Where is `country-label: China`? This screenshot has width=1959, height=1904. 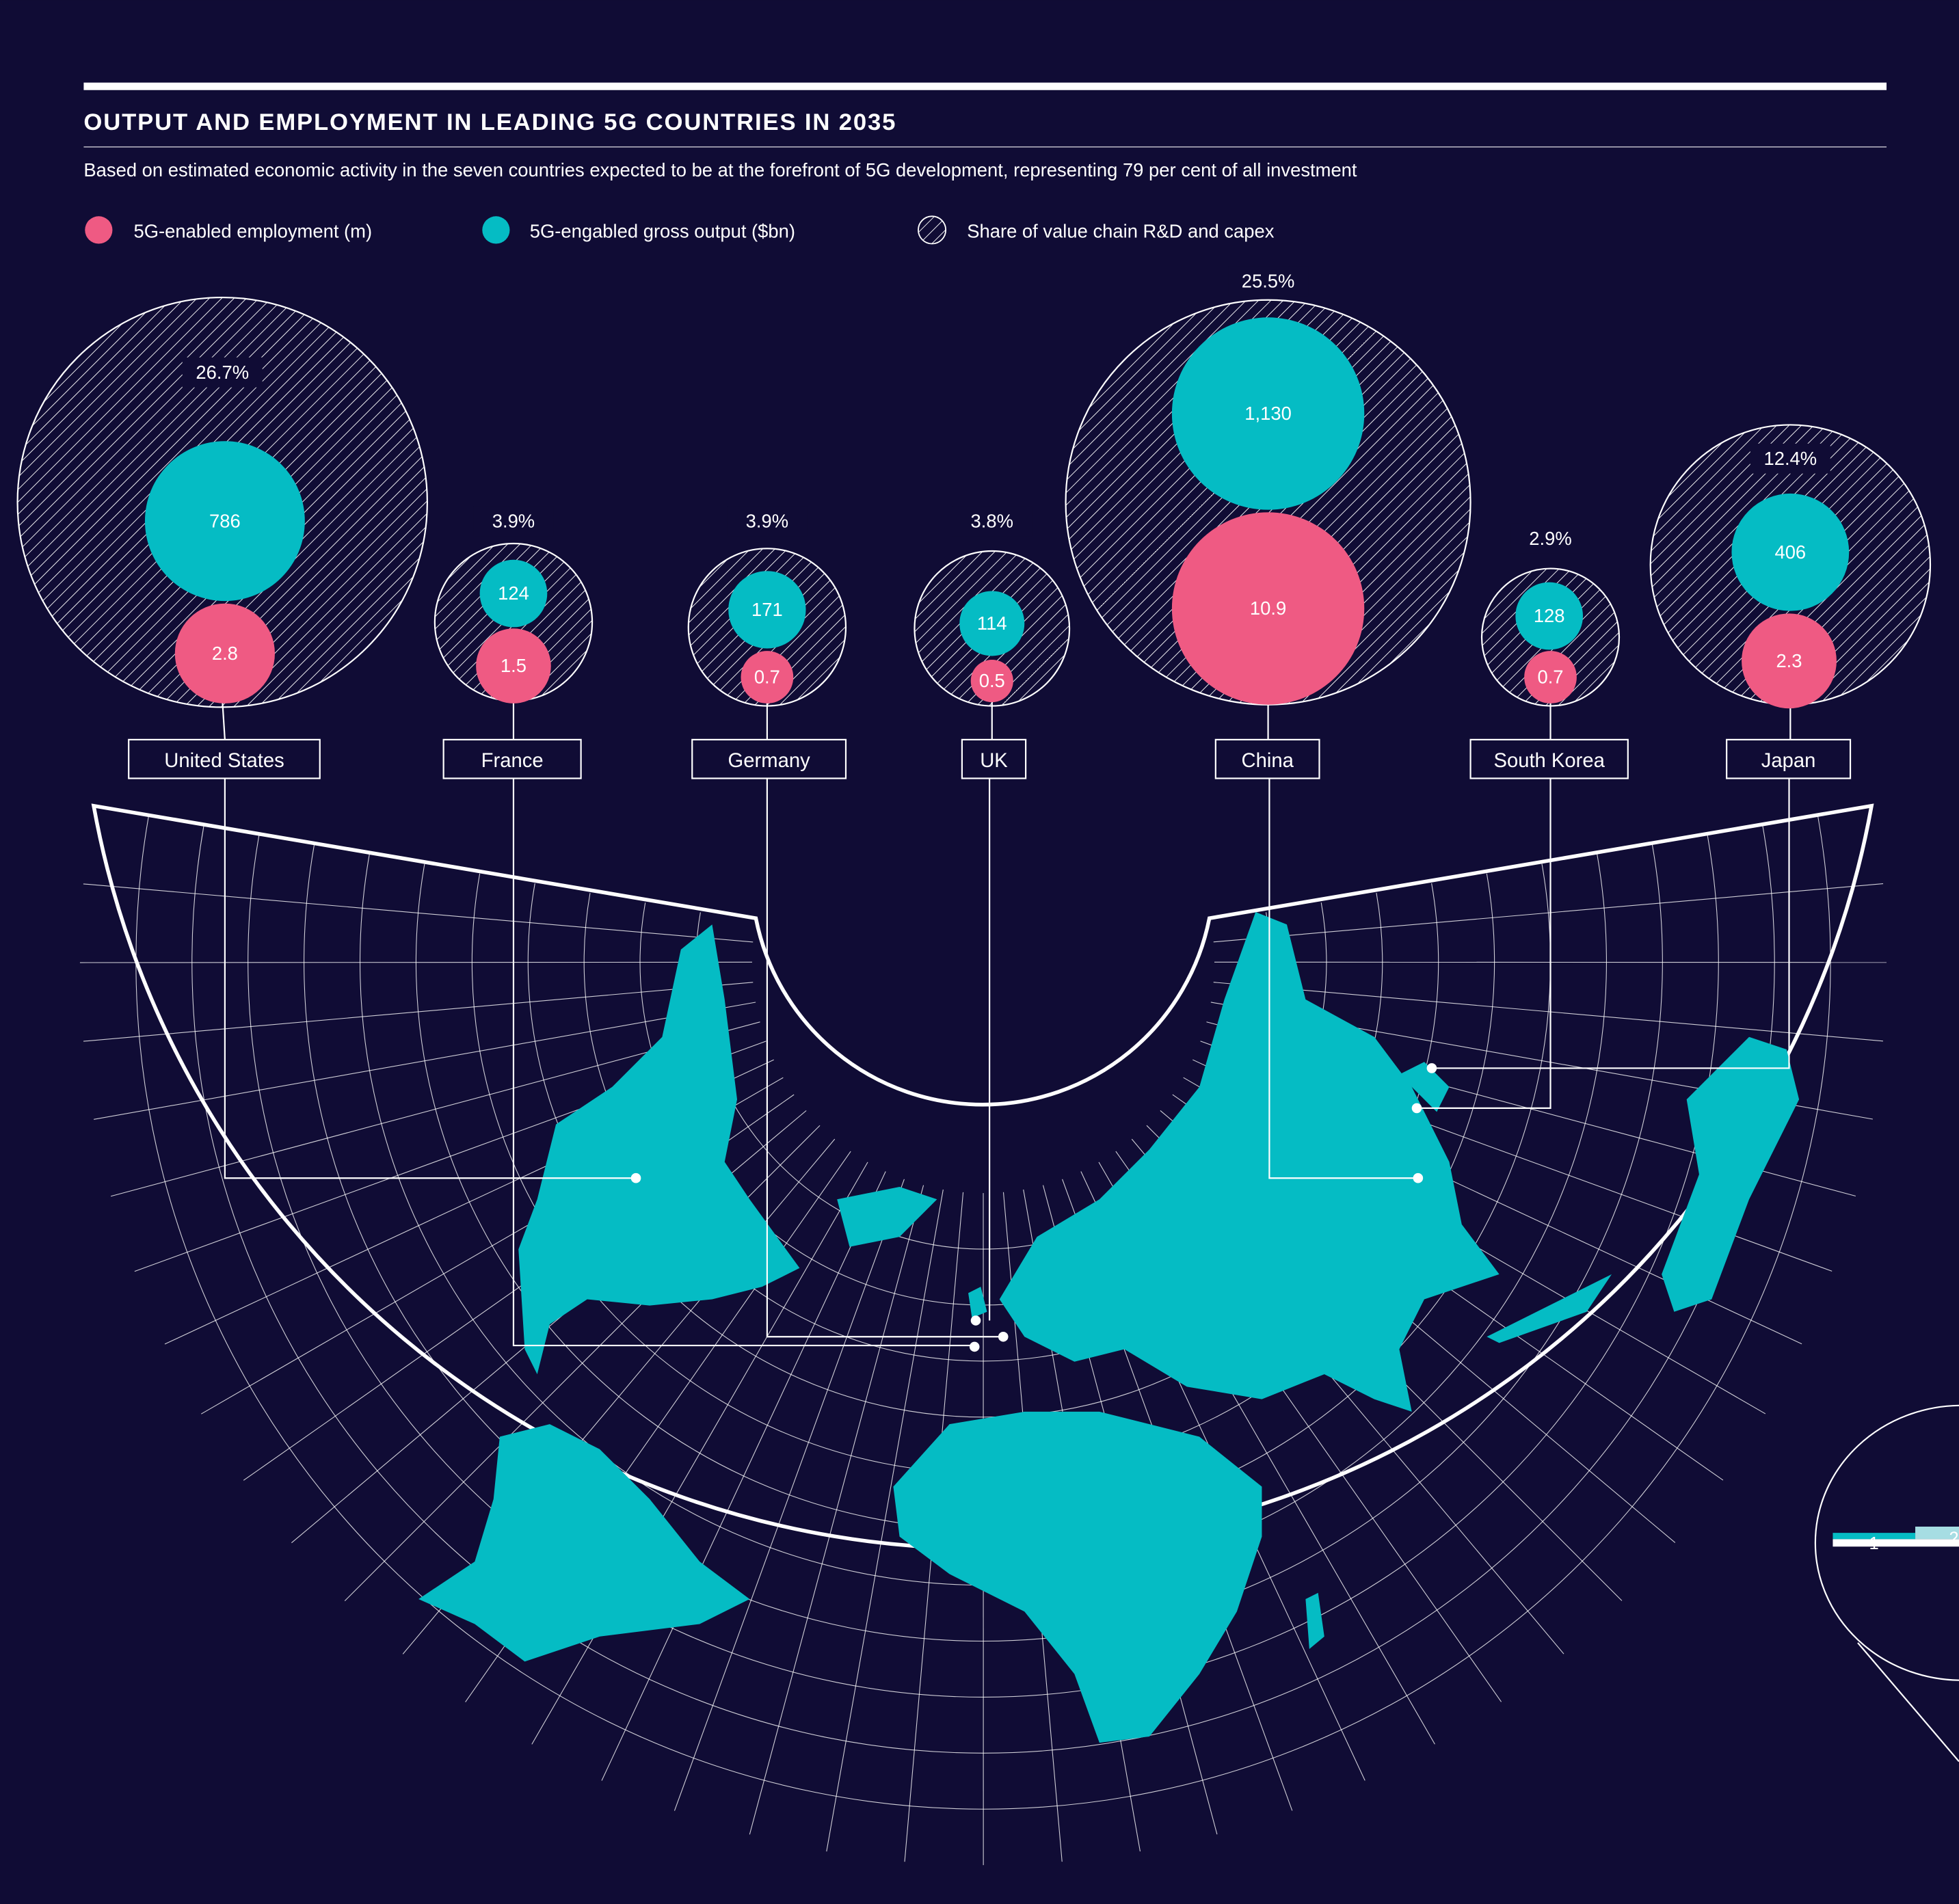 country-label: China is located at coordinates (1267, 761).